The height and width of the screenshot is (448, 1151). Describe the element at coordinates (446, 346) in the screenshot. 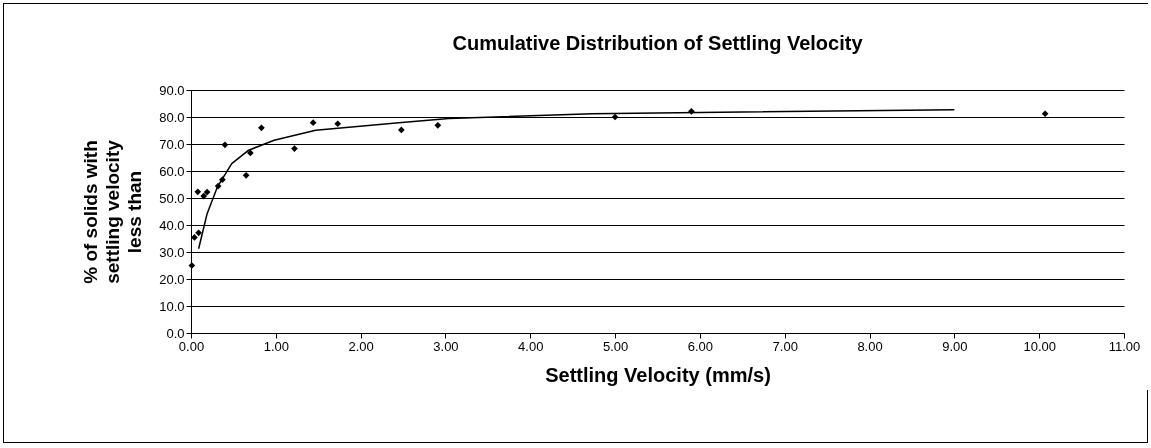

I see `x-tick-label: 3.00` at that location.